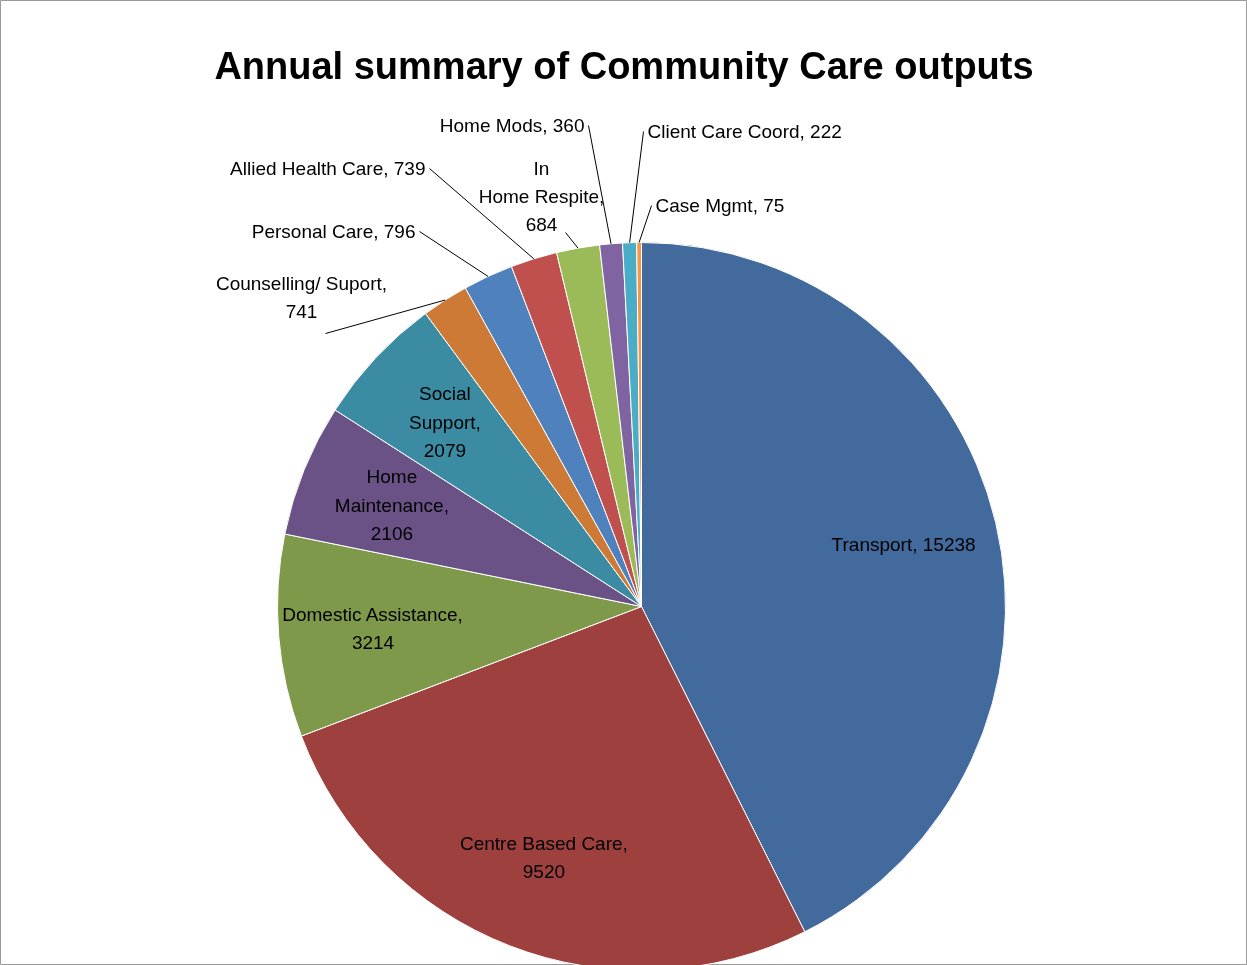 This screenshot has height=965, width=1247. What do you see at coordinates (445, 422) in the screenshot?
I see `slice-label: Social Support, 2079` at bounding box center [445, 422].